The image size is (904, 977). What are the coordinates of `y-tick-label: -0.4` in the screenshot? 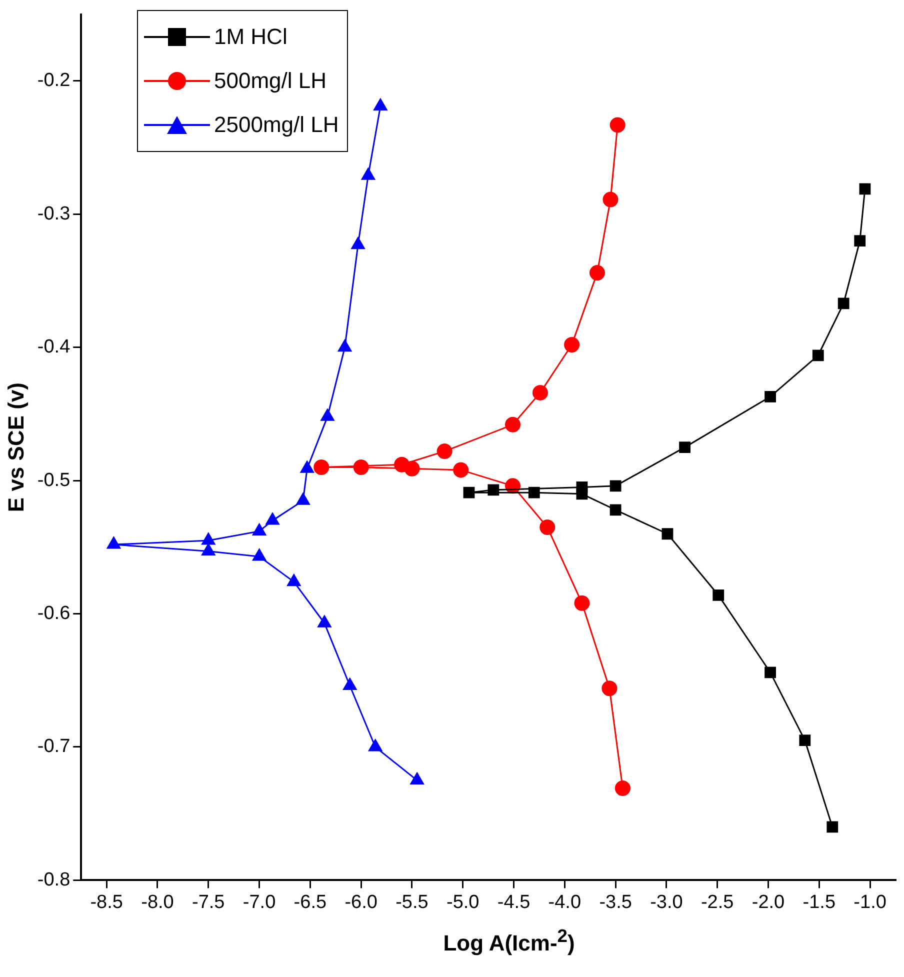 It's located at (54, 347).